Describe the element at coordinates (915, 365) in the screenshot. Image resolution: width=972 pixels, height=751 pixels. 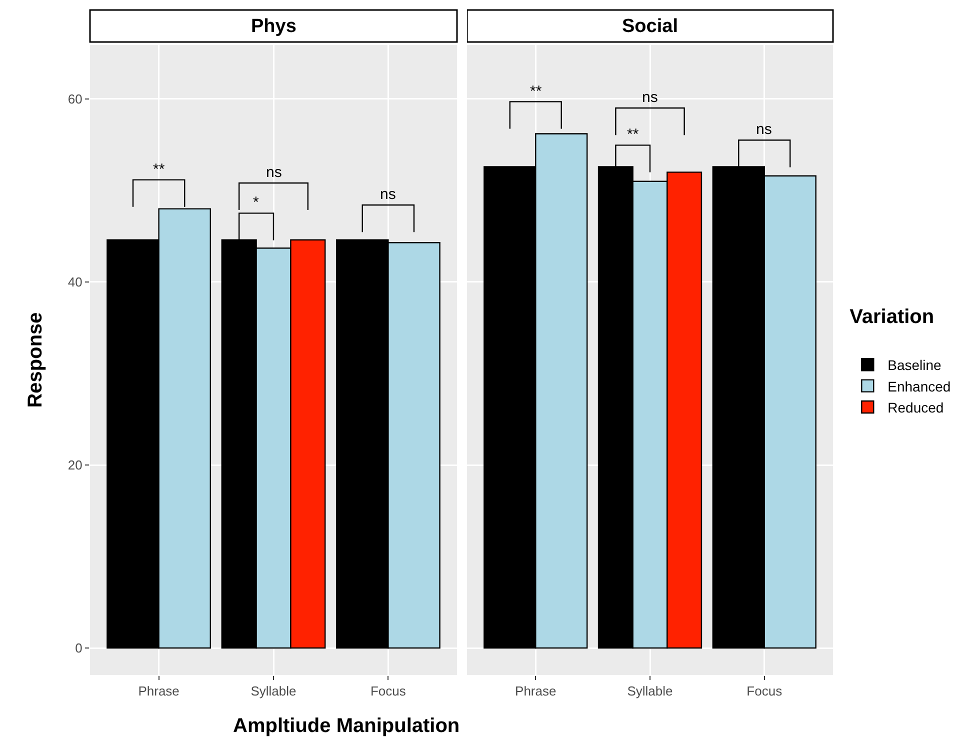
I see `legend-label: Baseline` at that location.